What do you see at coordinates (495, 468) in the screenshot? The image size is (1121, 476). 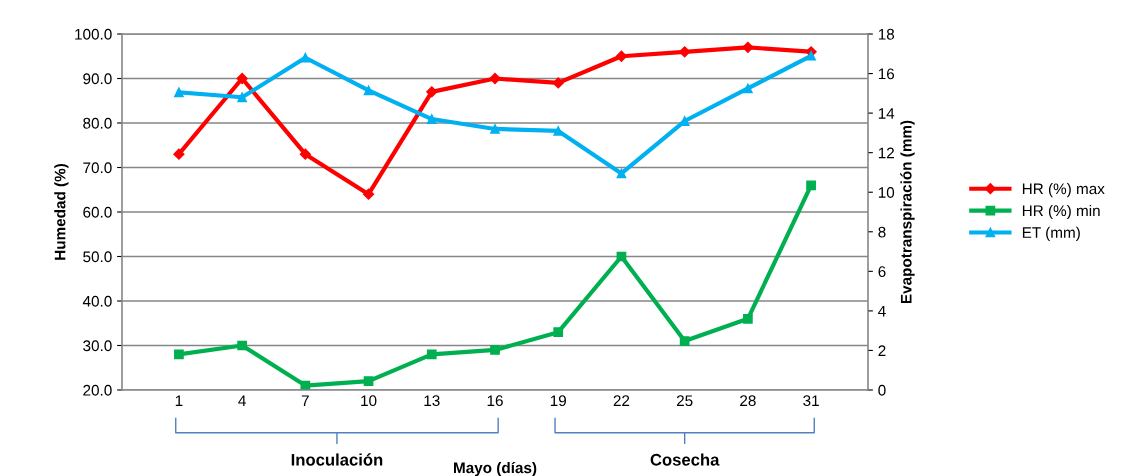 I see `x-axis-title: Mayo (días)` at bounding box center [495, 468].